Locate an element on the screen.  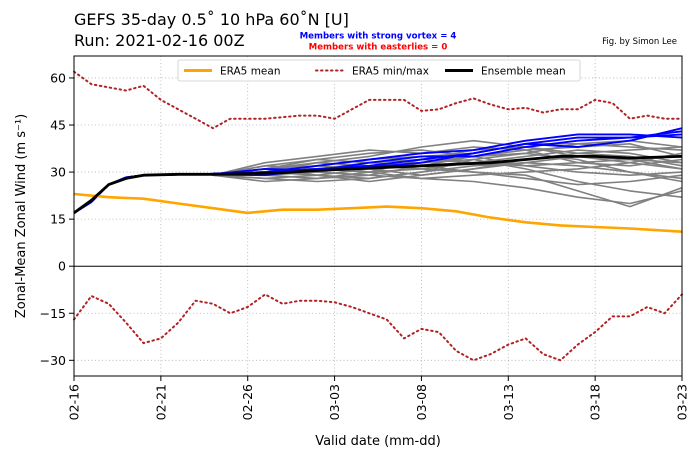
y-tick-label: 0 is located at coordinates (62, 266).